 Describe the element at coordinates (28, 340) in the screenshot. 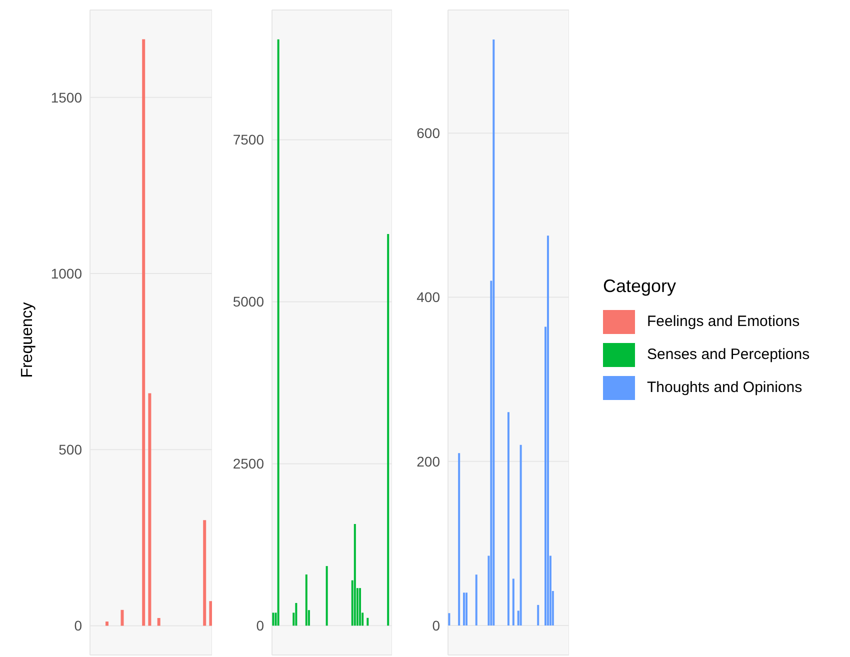

I see `y-axis-title: Frequency` at that location.